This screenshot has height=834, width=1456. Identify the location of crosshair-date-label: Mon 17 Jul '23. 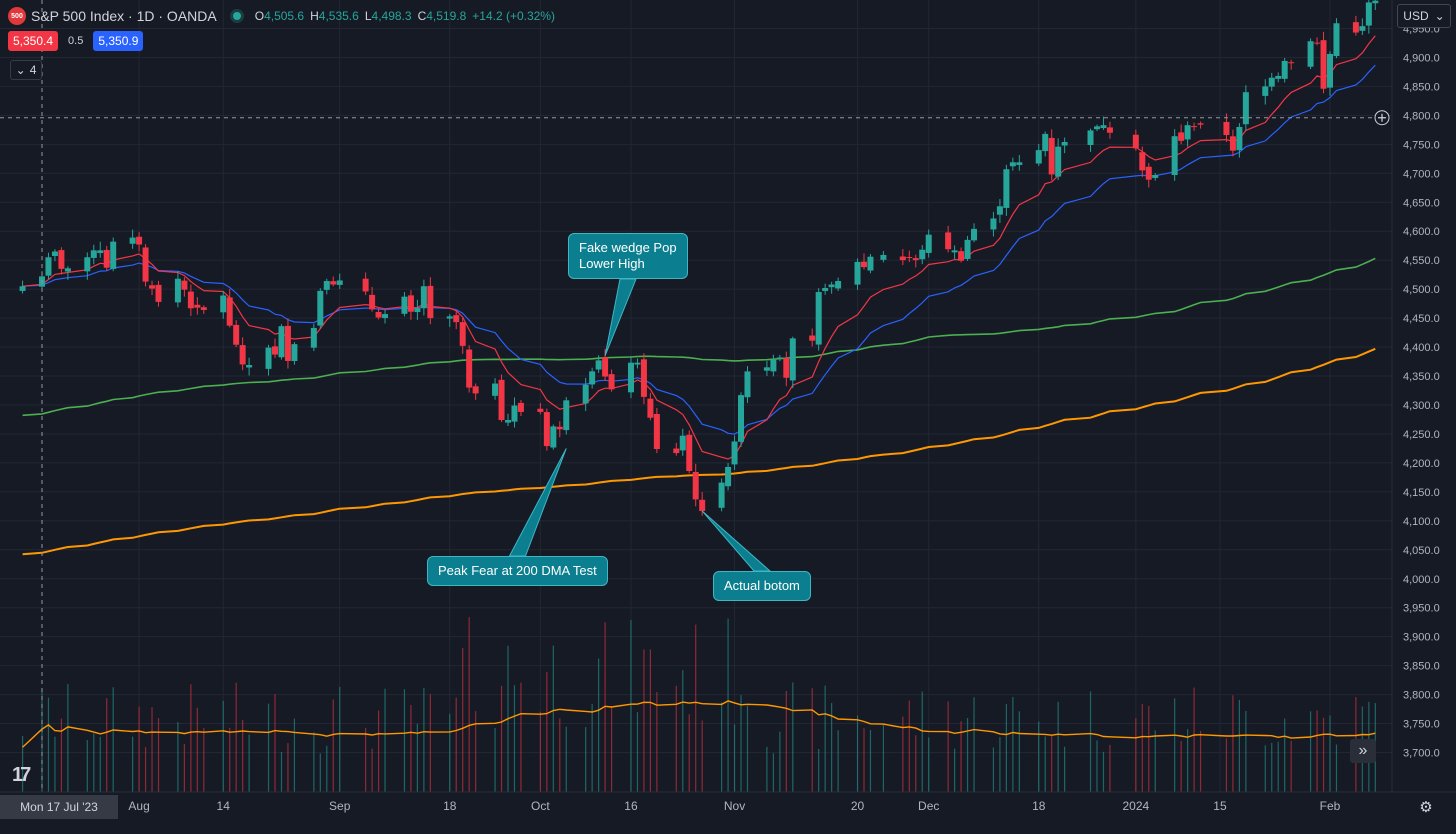
(59, 807).